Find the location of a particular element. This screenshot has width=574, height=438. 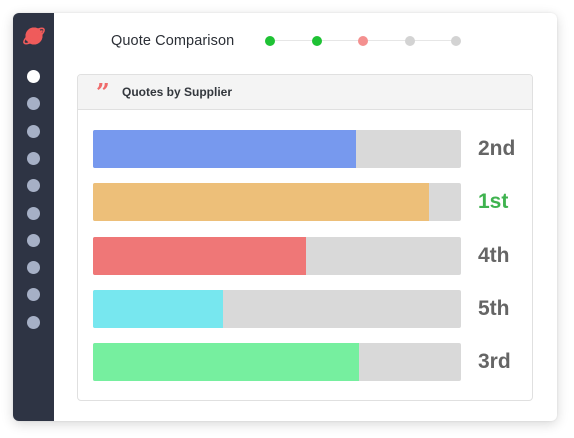

quote-icon: ” is located at coordinates (103, 92).